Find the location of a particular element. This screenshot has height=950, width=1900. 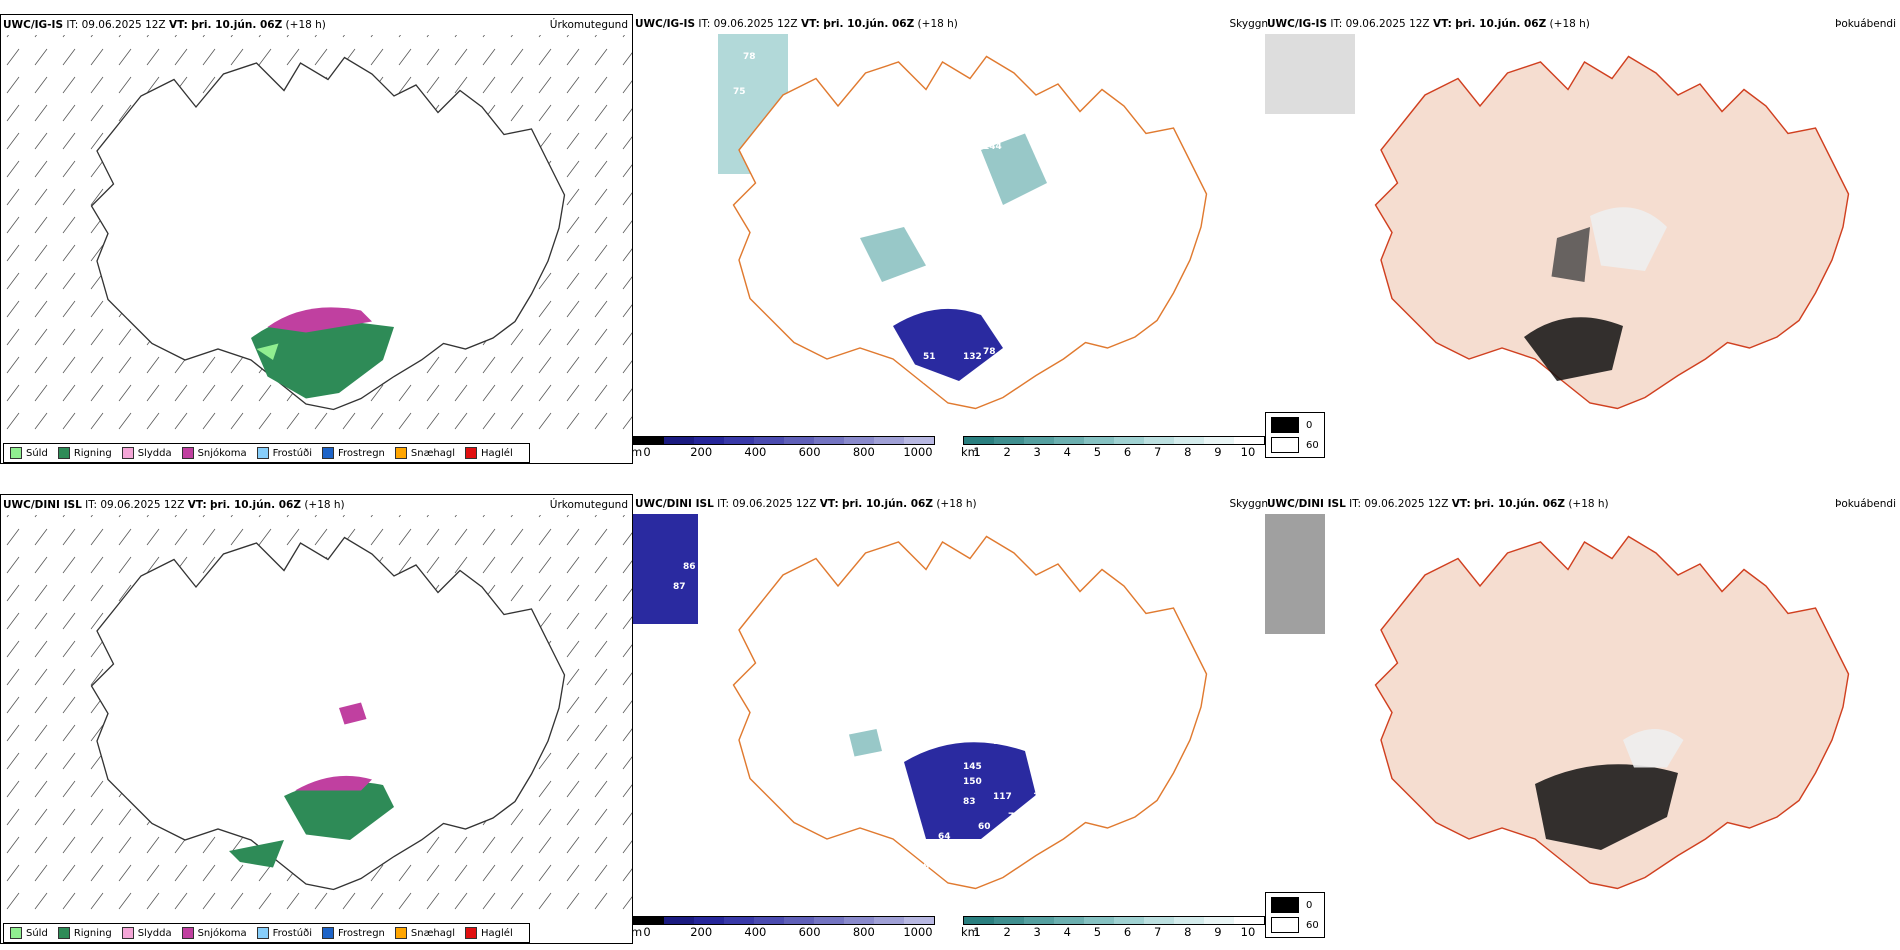

cloud-base-label: 88 is located at coordinates (884, 352).